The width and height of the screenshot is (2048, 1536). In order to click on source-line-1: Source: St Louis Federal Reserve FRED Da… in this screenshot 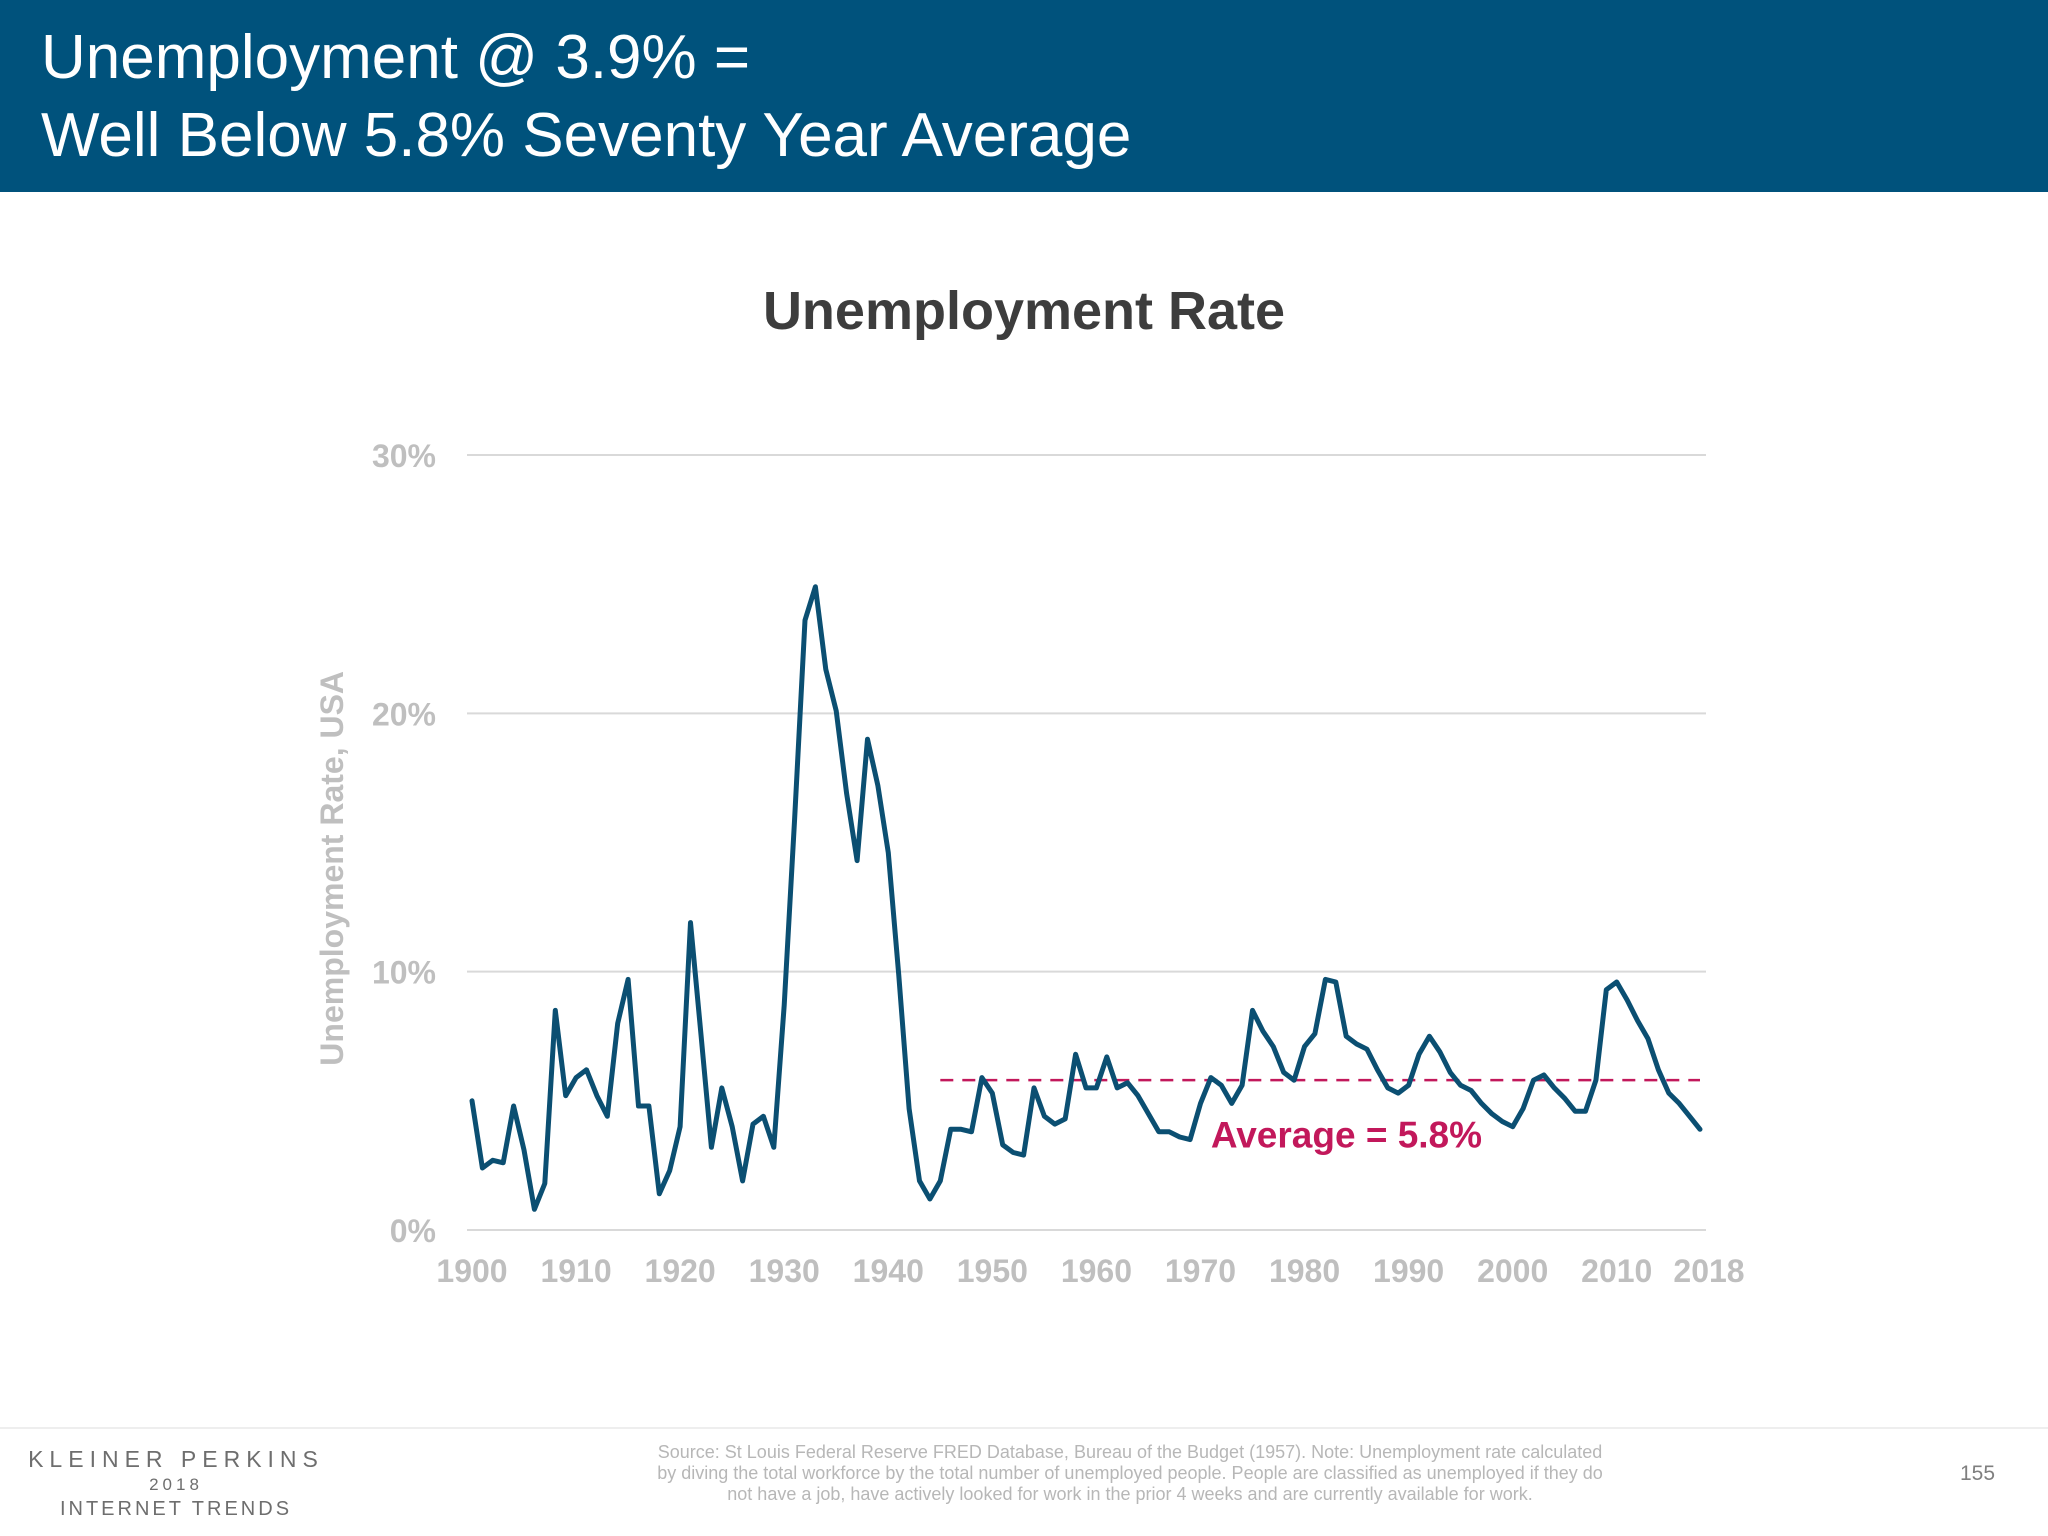, I will do `click(1130, 1452)`.